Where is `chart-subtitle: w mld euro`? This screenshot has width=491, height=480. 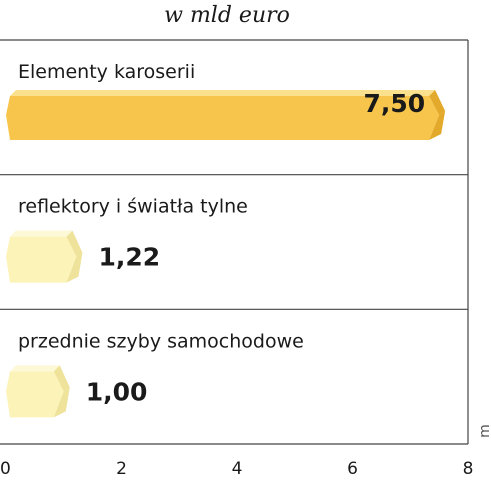 chart-subtitle: w mld euro is located at coordinates (227, 15).